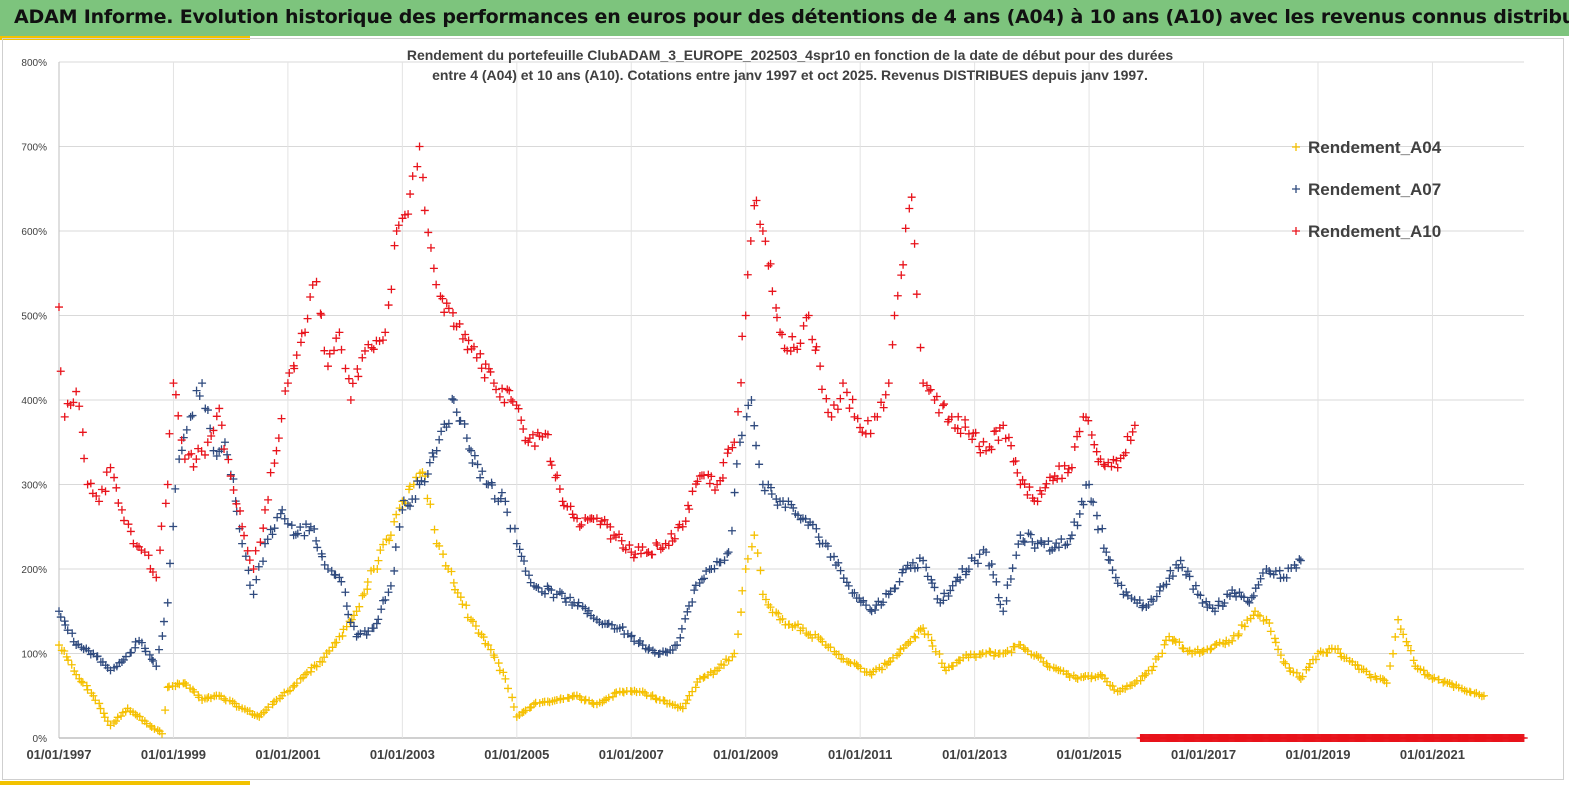 The image size is (1569, 785). What do you see at coordinates (1374, 231) in the screenshot?
I see `legend-label: Rendement_A10` at bounding box center [1374, 231].